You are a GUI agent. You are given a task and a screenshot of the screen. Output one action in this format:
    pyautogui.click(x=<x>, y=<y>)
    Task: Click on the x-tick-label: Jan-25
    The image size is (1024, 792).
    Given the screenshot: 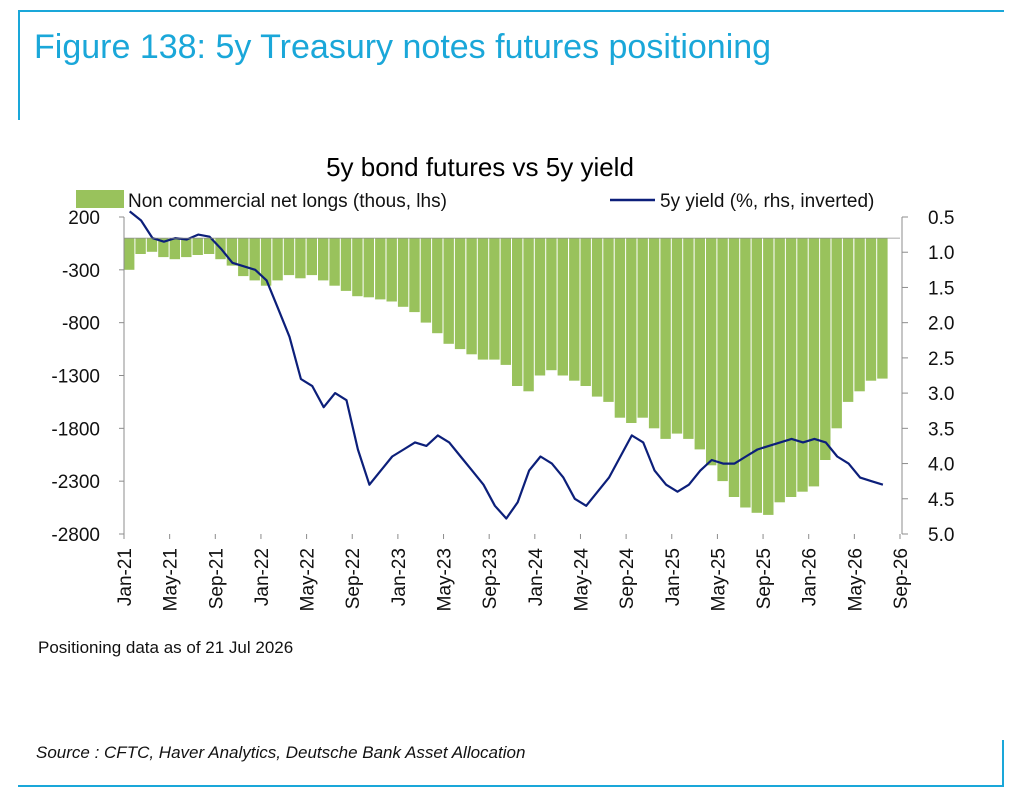 What is the action you would take?
    pyautogui.click(x=673, y=577)
    